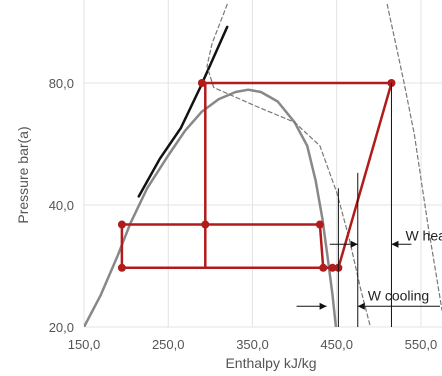 Image resolution: width=442 pixels, height=376 pixels. I want to click on x-tick-label: 550,0, so click(421, 344).